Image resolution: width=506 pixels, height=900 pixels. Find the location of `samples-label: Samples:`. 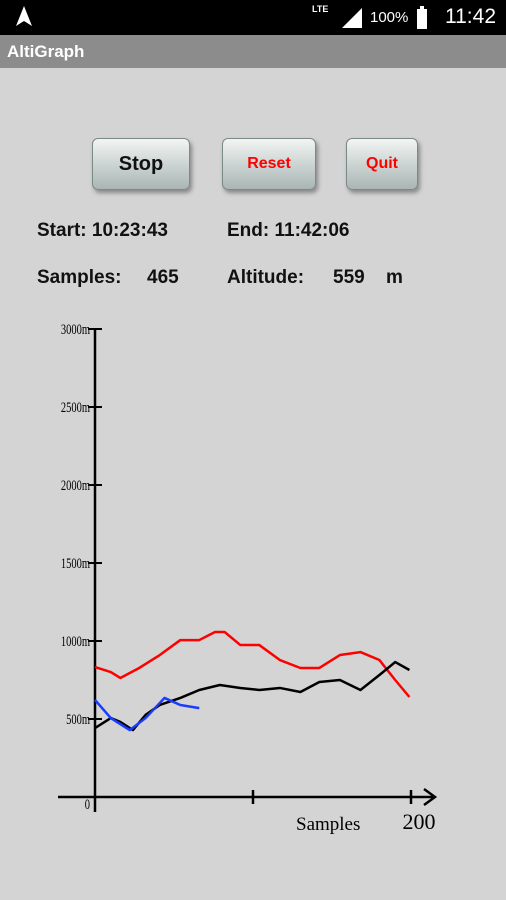

samples-label: Samples: is located at coordinates (79, 277).